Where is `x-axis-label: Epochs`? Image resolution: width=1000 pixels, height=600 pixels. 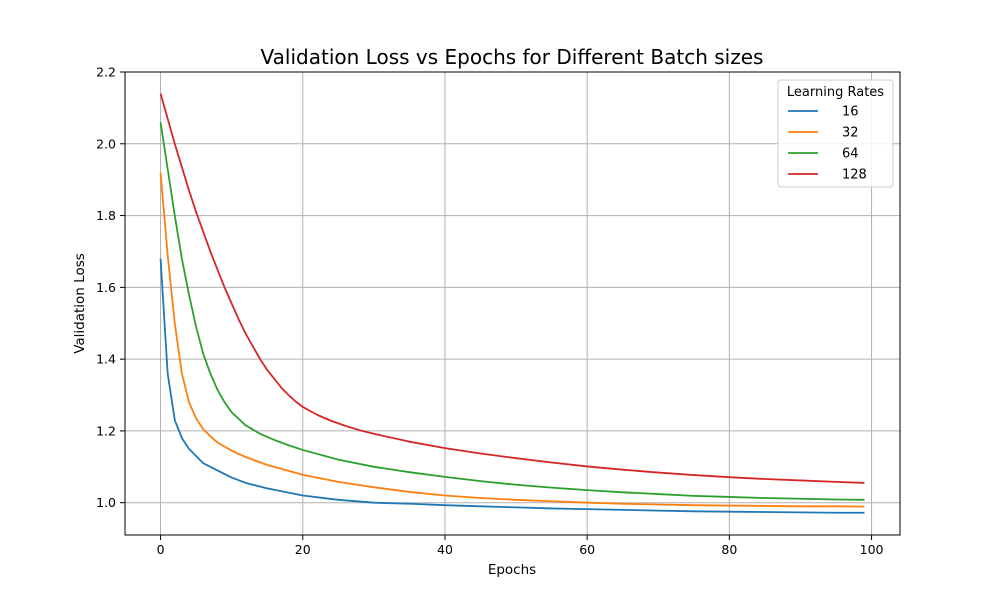 x-axis-label: Epochs is located at coordinates (512, 570).